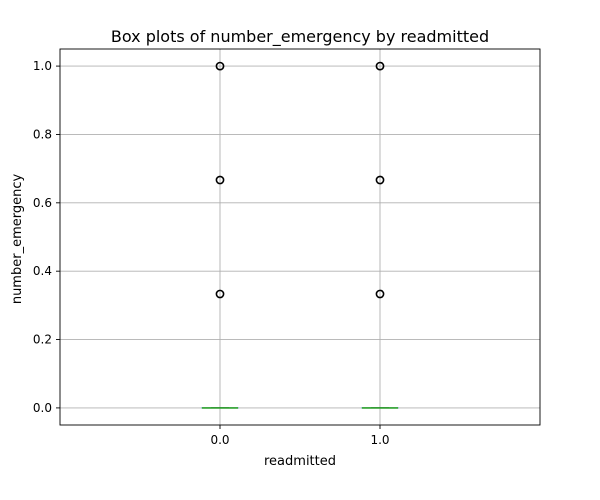 The image size is (600, 500). What do you see at coordinates (42, 408) in the screenshot?
I see `y-tick-label: 0.0` at bounding box center [42, 408].